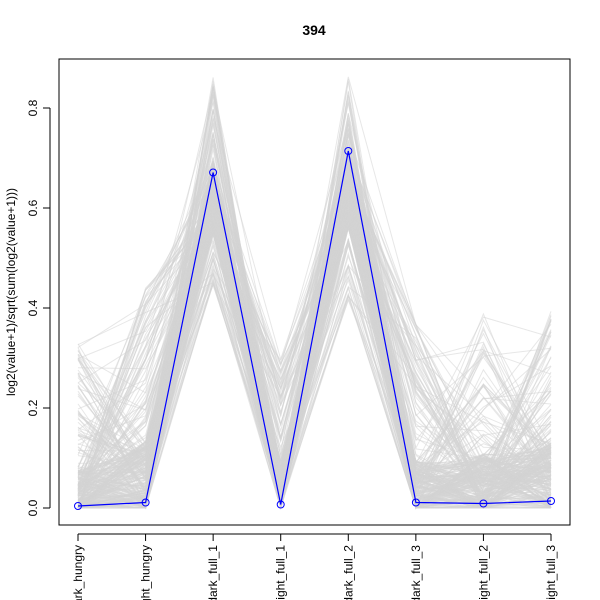 The height and width of the screenshot is (600, 600). I want to click on y-tick-label: 0.0, so click(33, 507).